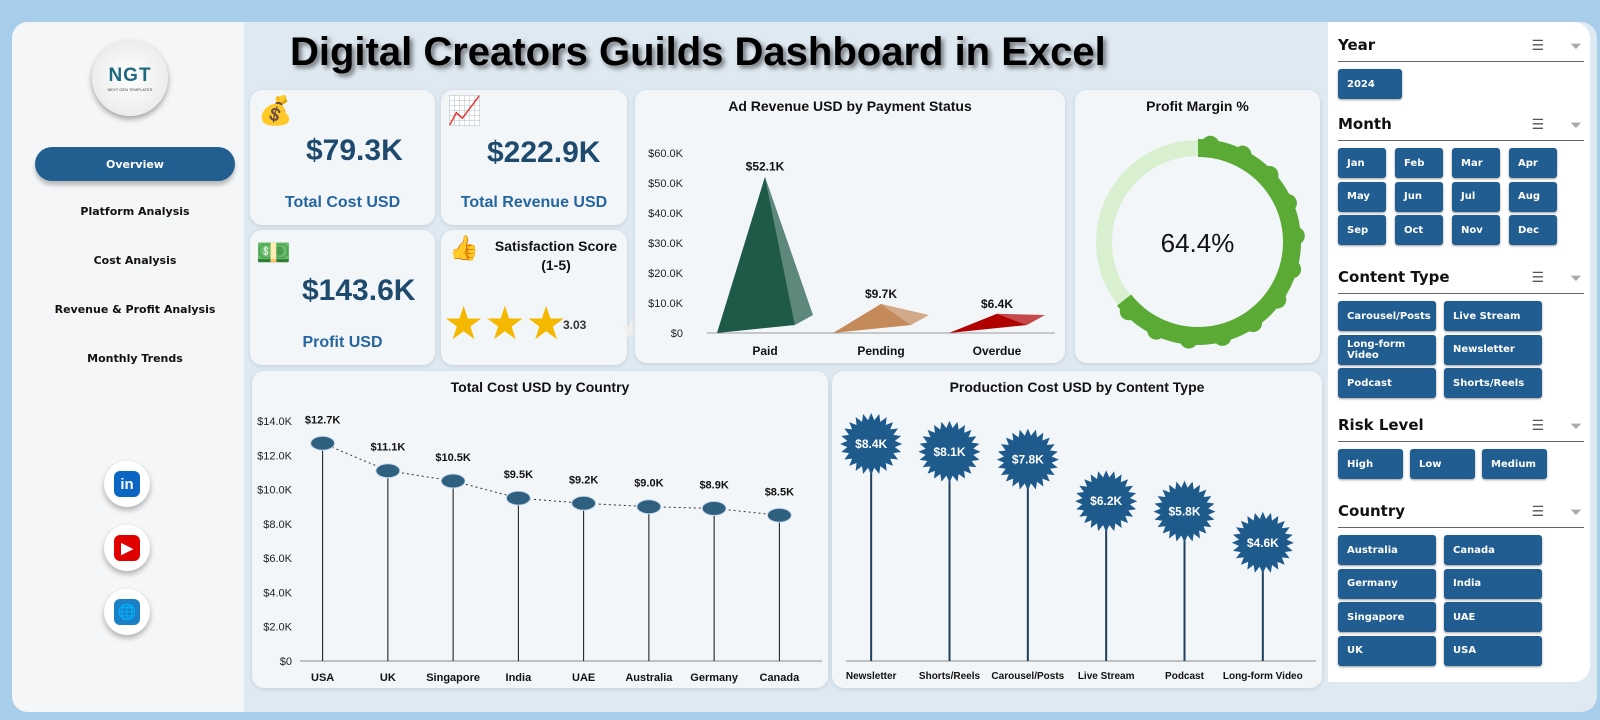  I want to click on slicer-item: Germany, so click(1387, 583).